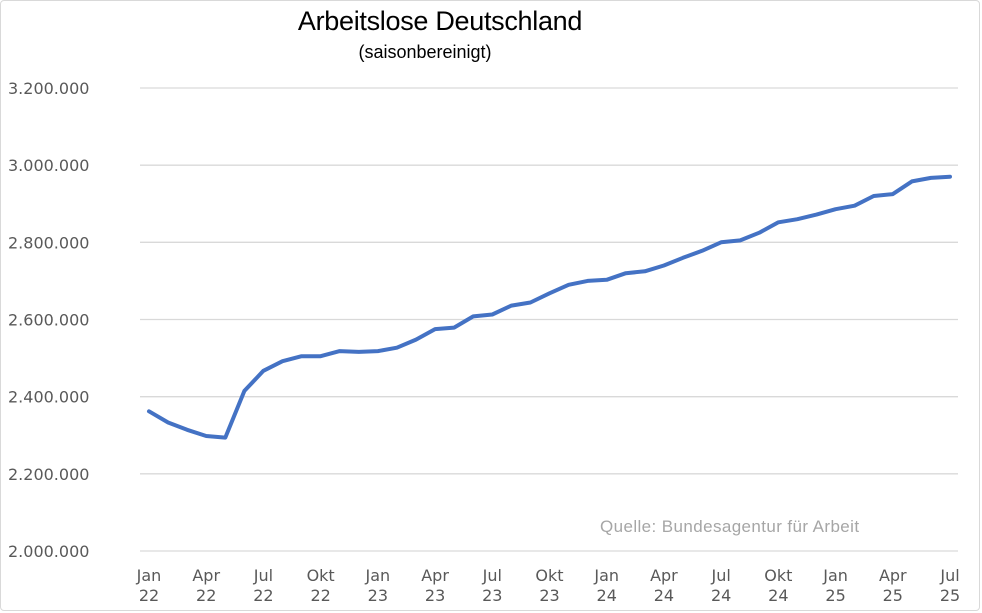 The image size is (982, 613). Describe the element at coordinates (730, 526) in the screenshot. I see `source-note: Quelle: Bundesagentur für Arbeit` at that location.